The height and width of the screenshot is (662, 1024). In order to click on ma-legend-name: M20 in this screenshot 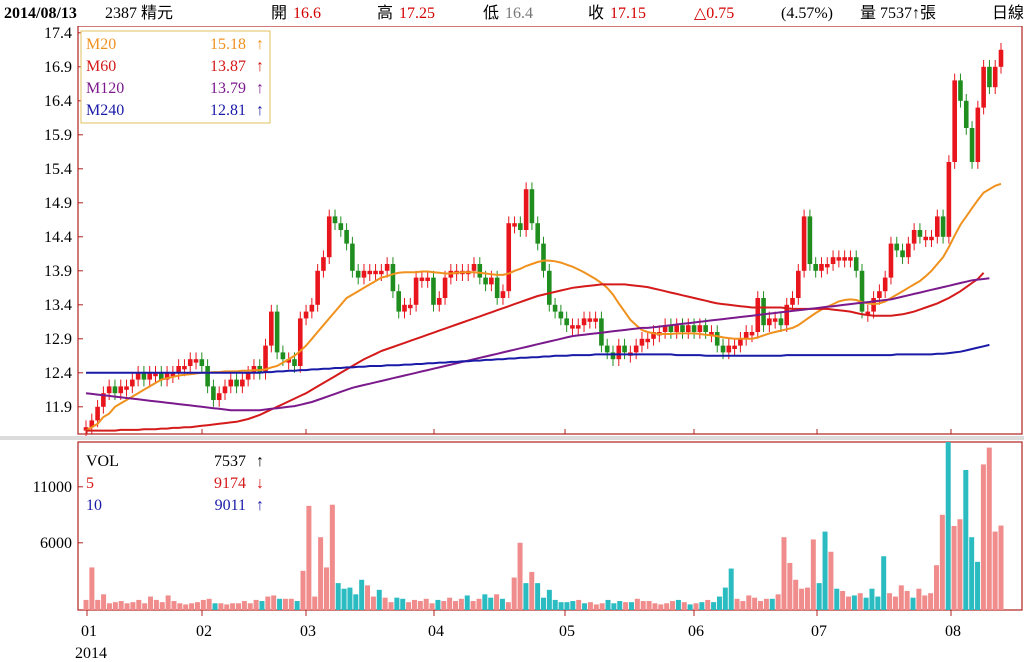, I will do `click(101, 44)`.